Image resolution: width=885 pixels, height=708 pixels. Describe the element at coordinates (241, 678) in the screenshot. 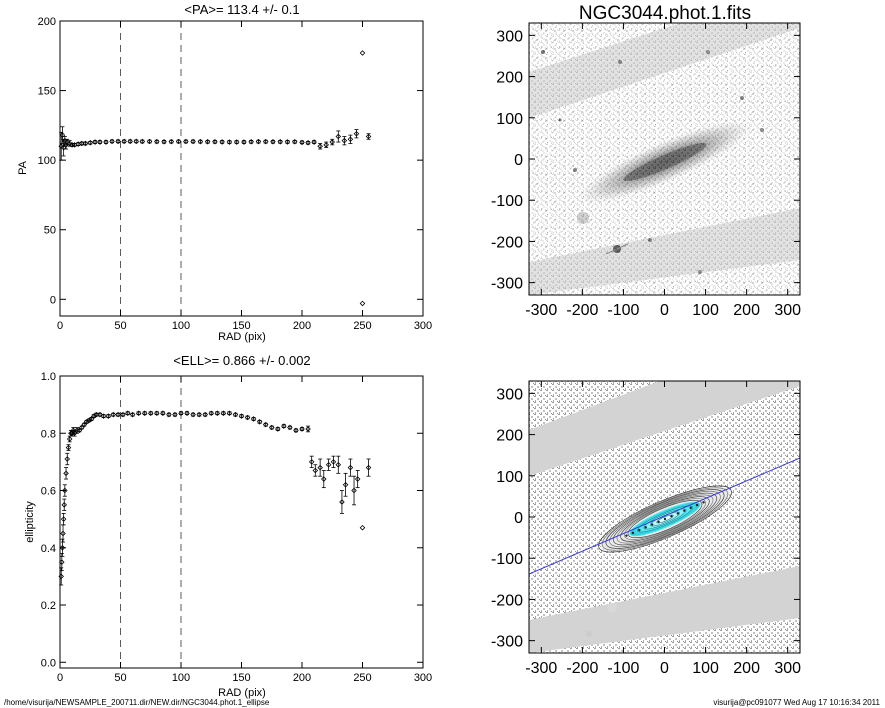

I see `x-tick-label: 150` at that location.